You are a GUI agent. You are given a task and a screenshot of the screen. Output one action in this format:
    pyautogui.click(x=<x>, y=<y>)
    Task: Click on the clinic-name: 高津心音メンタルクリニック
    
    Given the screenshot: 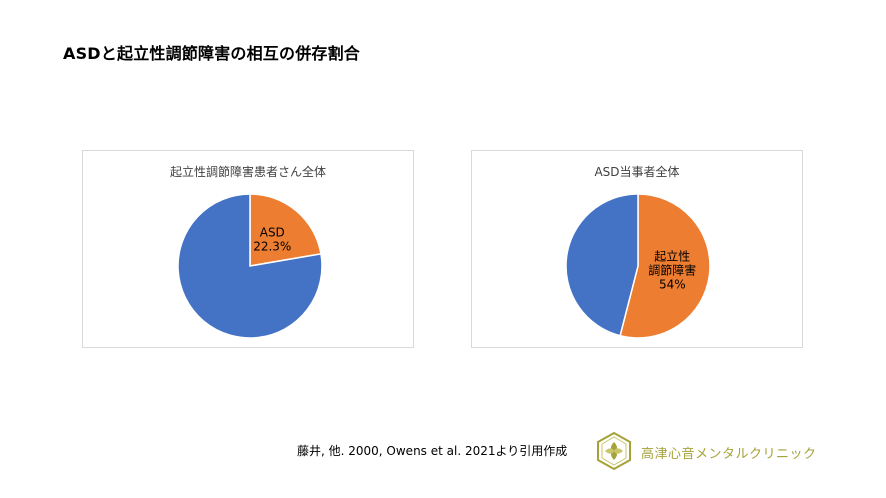 What is the action you would take?
    pyautogui.click(x=729, y=454)
    